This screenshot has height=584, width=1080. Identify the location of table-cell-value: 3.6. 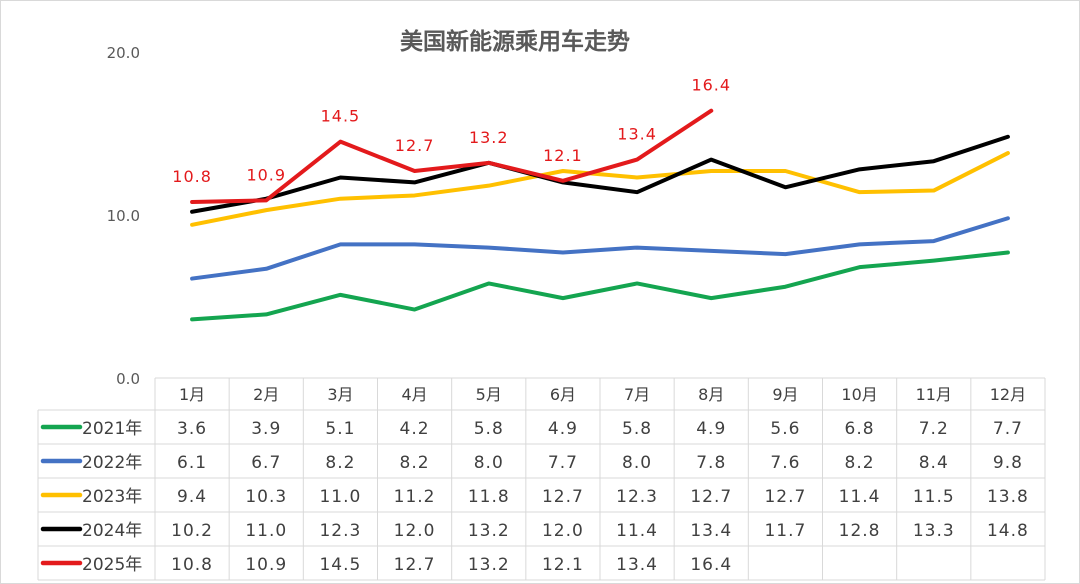
(192, 429).